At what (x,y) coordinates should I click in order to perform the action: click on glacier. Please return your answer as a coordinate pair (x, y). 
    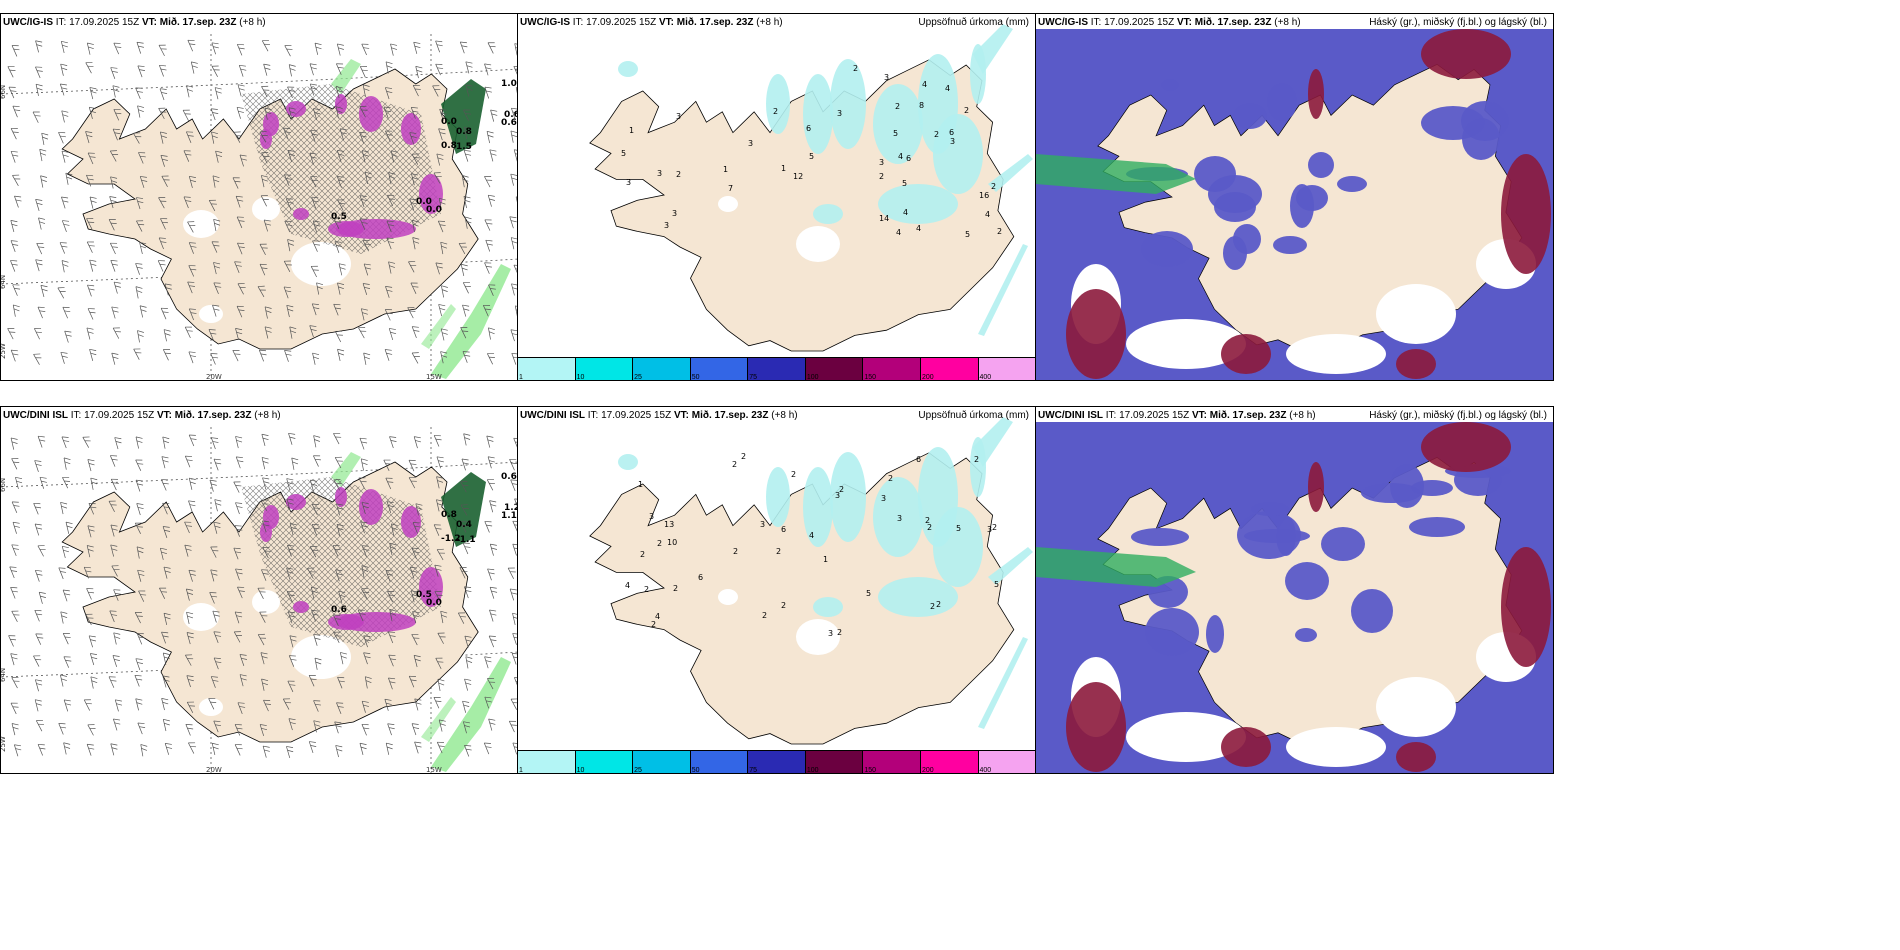
    Looking at the image, I should click on (201, 224).